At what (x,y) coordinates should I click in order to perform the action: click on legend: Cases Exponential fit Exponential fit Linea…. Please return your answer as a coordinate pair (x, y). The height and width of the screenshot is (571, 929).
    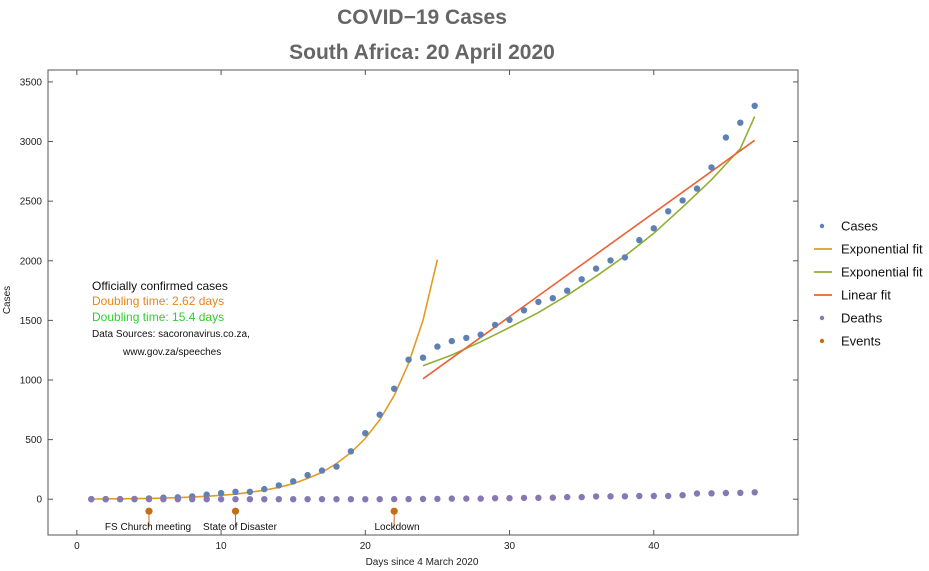
    Looking at the image, I should click on (868, 284).